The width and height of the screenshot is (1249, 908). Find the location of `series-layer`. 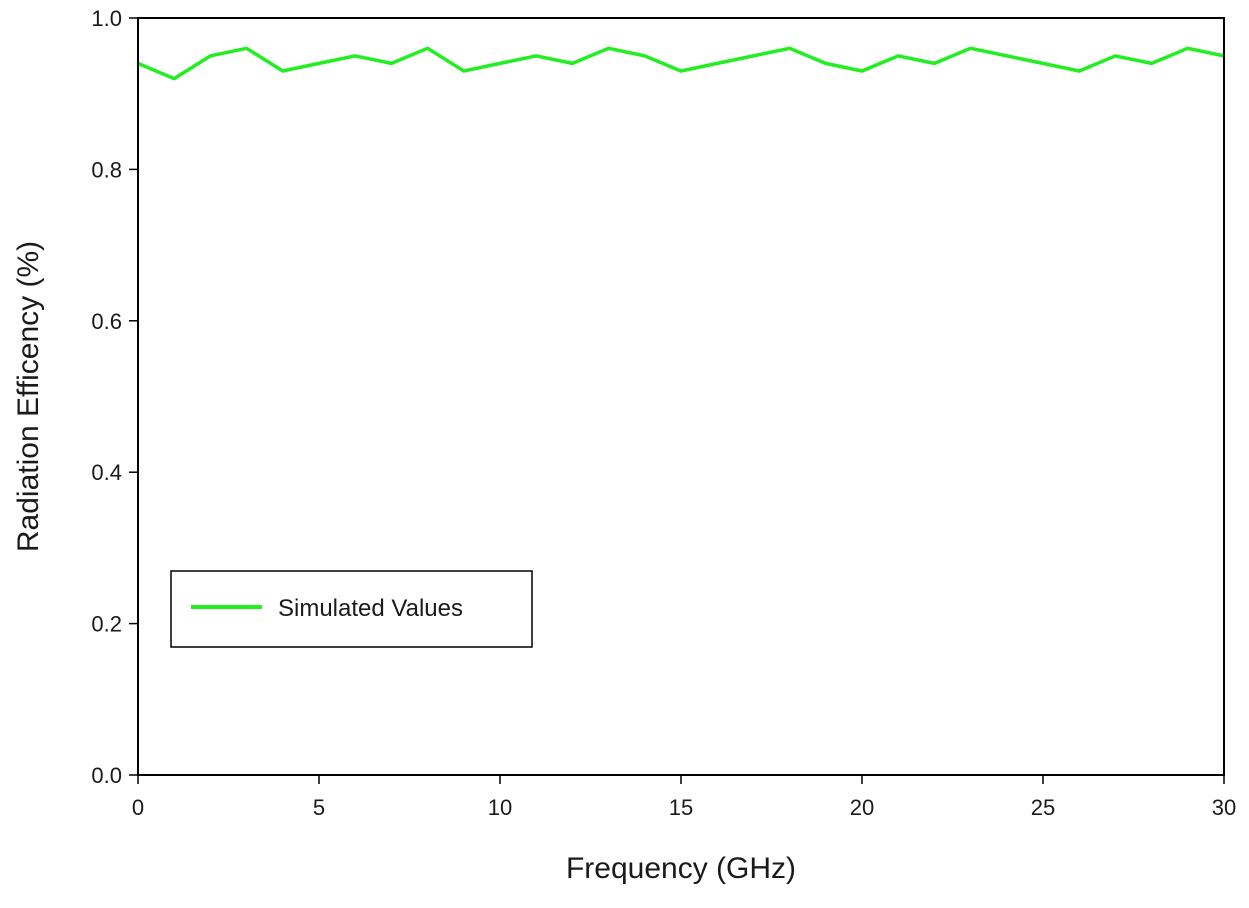

series-layer is located at coordinates (681, 63).